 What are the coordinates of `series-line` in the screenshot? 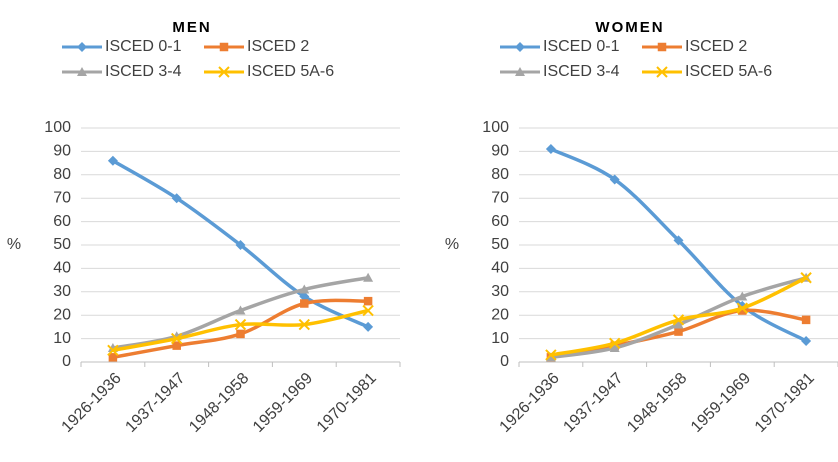 It's located at (678, 318).